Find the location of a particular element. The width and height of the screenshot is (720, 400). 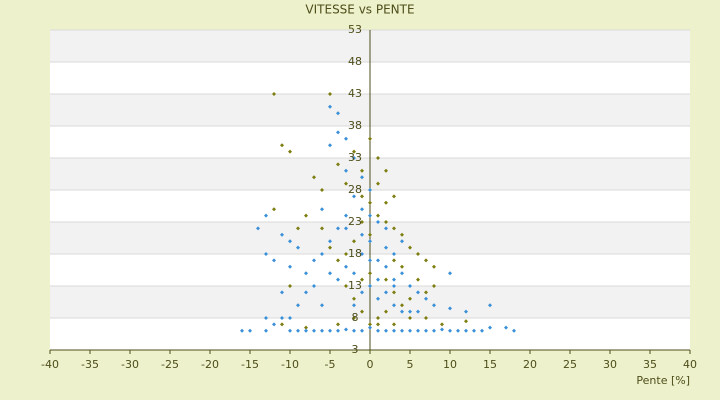

y-tick-label: 43 is located at coordinates (355, 93).